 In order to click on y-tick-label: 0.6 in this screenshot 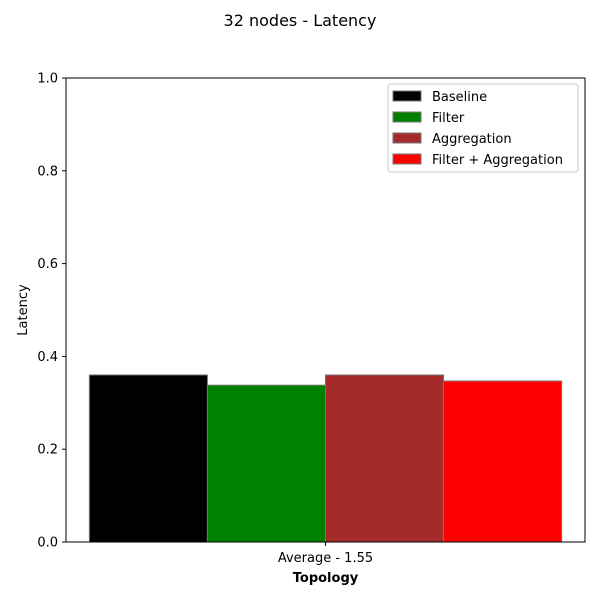, I will do `click(47, 264)`.